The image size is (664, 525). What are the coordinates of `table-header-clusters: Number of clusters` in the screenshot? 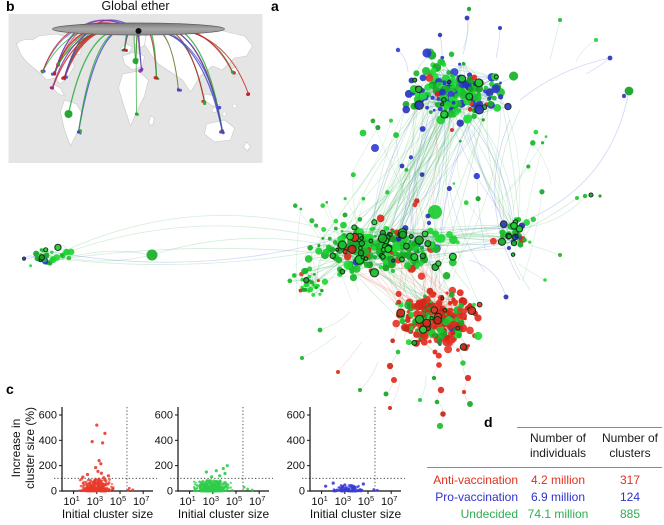 It's located at (630, 445).